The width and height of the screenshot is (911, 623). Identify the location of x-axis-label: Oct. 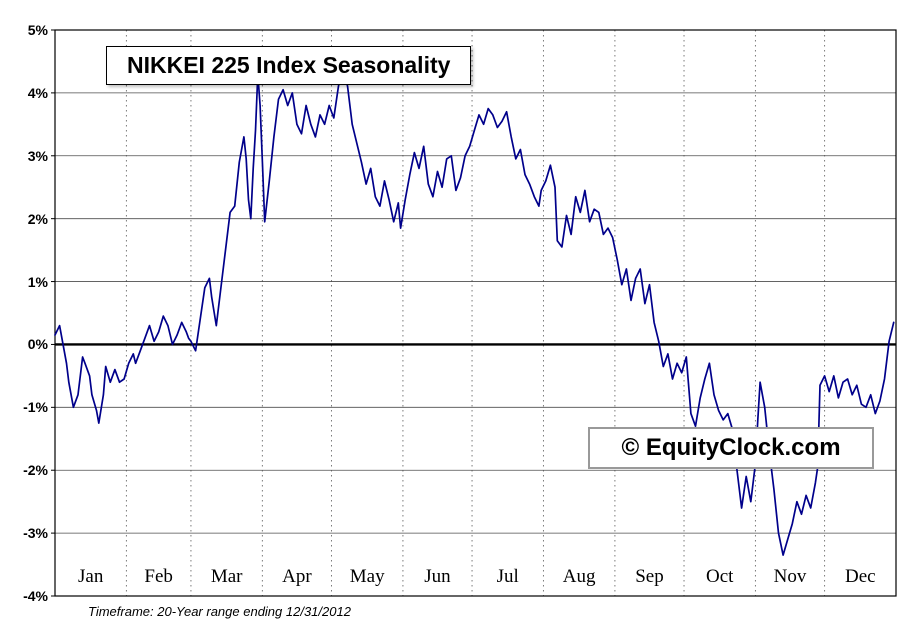
(720, 576).